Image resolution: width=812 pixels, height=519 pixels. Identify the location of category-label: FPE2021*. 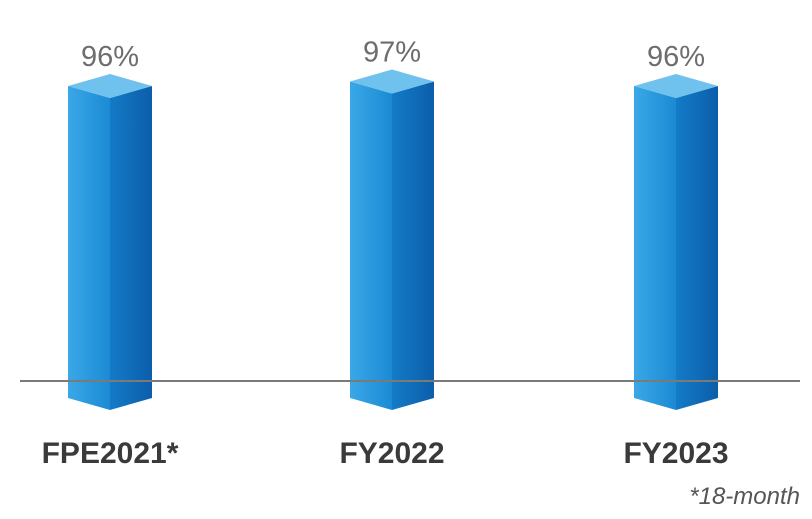
(110, 453).